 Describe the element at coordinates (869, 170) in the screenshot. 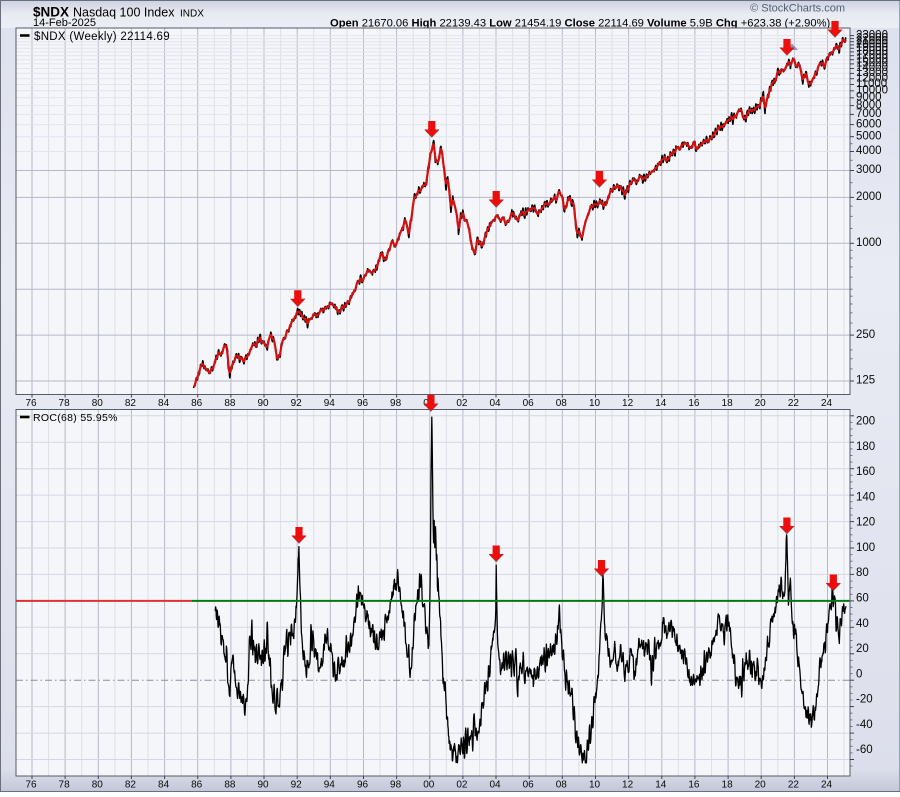

I see `svg-text: 3000` at that location.